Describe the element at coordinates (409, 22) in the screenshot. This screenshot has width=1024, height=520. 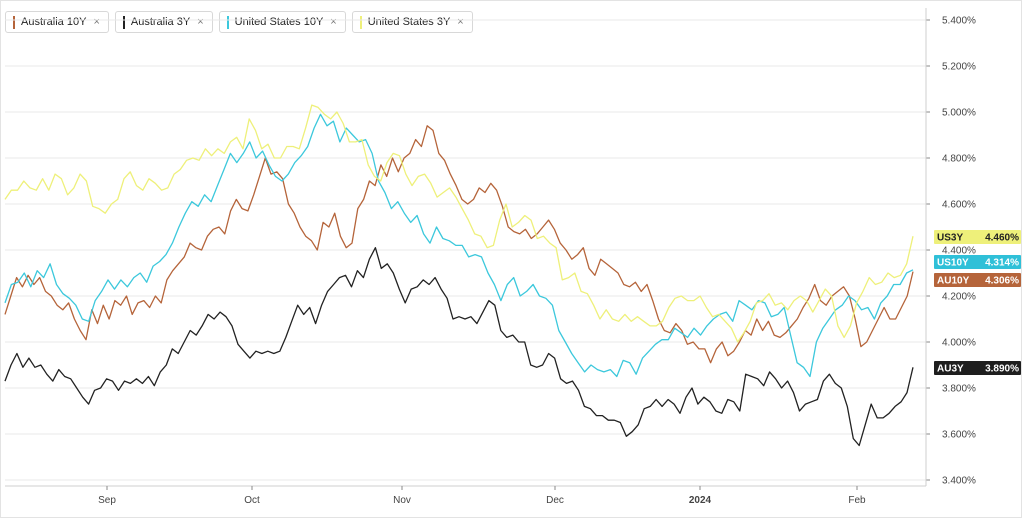
I see `legend-label: United States 3Y` at that location.